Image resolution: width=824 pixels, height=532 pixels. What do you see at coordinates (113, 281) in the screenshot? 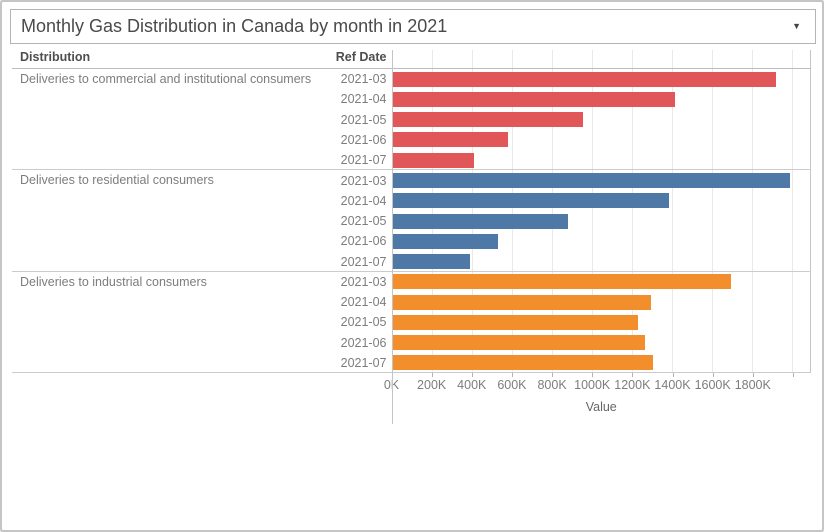
I see `distribution-label: Deliveries to industrial consumers` at bounding box center [113, 281].